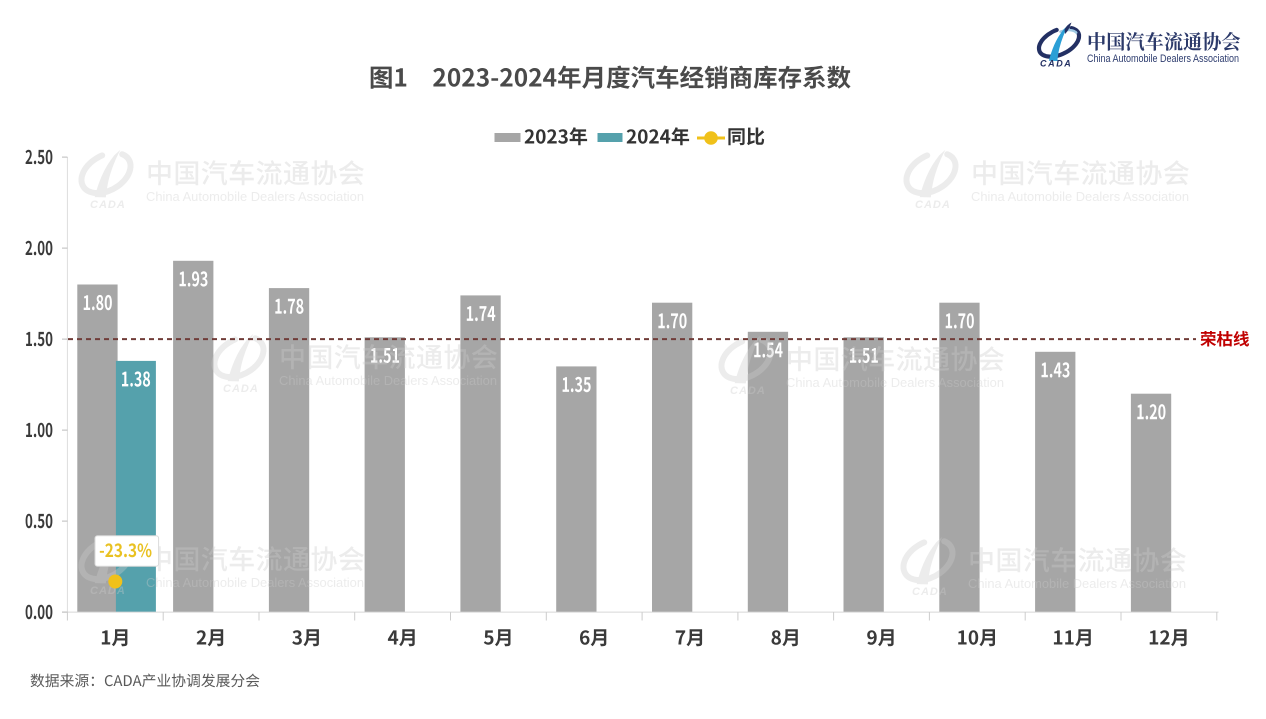 The width and height of the screenshot is (1266, 719). I want to click on svg-text: CADA, so click(1056, 64).